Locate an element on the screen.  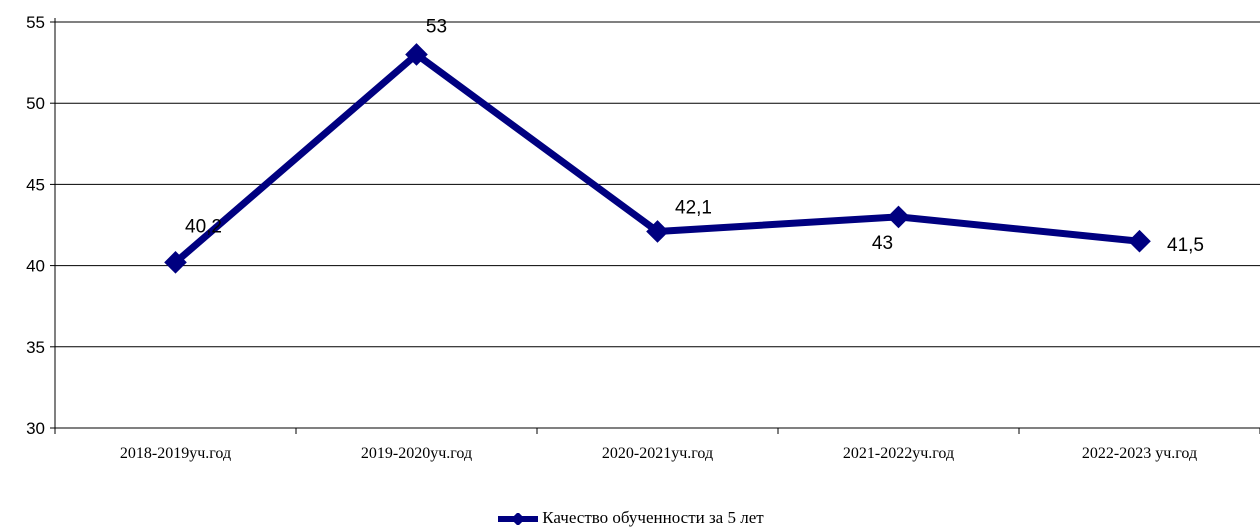
x-tick-label: 2021-2022уч.год is located at coordinates (898, 453).